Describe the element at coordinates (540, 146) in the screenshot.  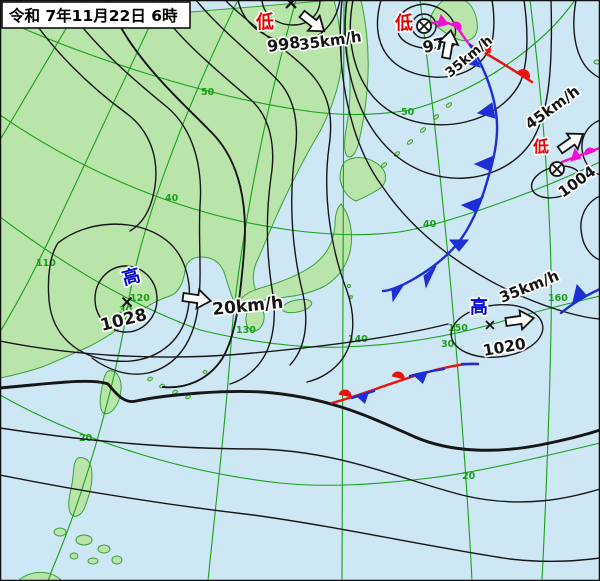
I see `low-1004-symbol: 低` at that location.